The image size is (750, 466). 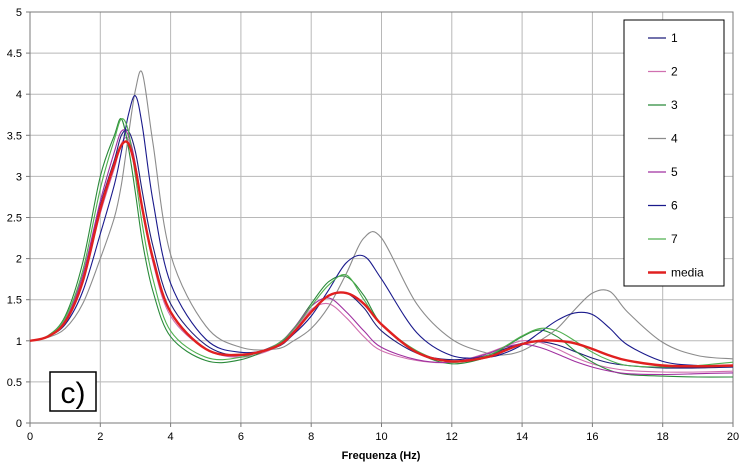 I want to click on x-tick-label: 0, so click(x=30, y=437).